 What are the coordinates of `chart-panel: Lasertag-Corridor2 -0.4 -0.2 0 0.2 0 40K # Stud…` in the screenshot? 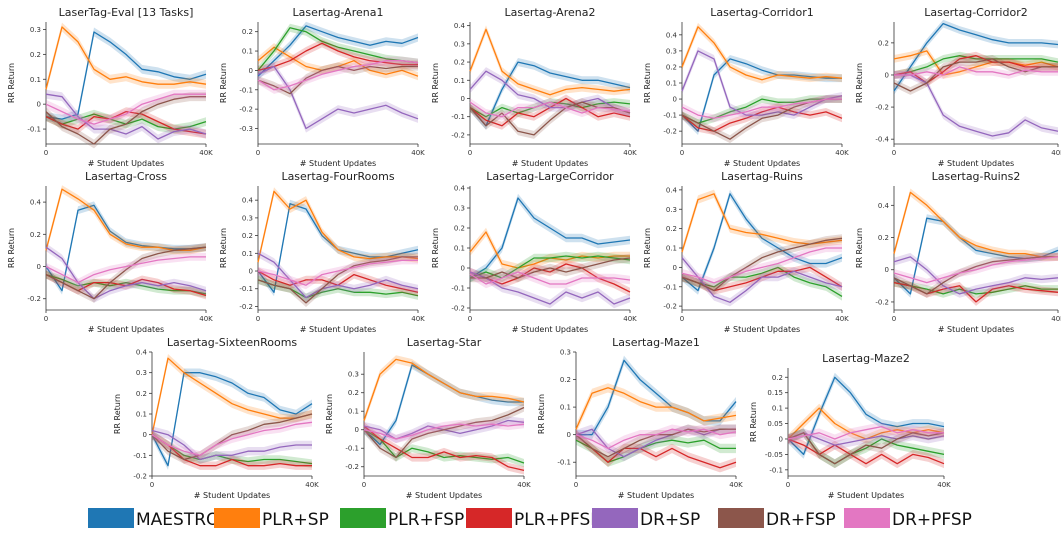 It's located at (958, 87).